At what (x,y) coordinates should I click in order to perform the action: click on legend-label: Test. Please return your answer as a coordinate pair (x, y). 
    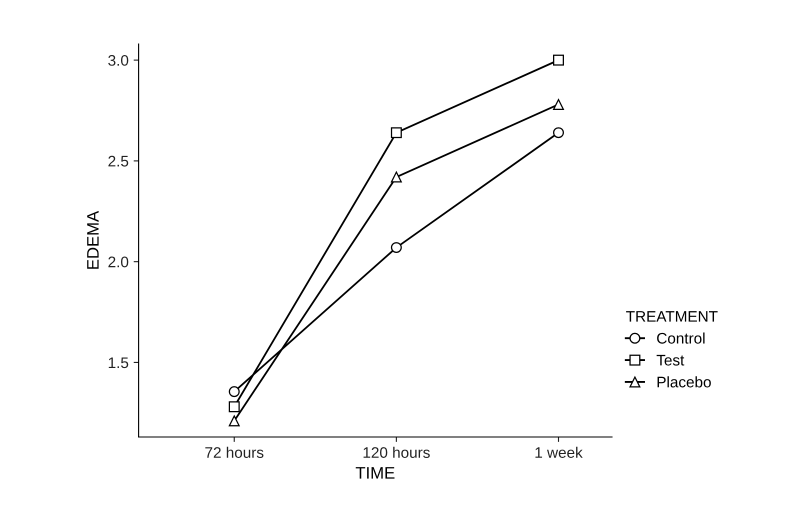
    Looking at the image, I should click on (670, 360).